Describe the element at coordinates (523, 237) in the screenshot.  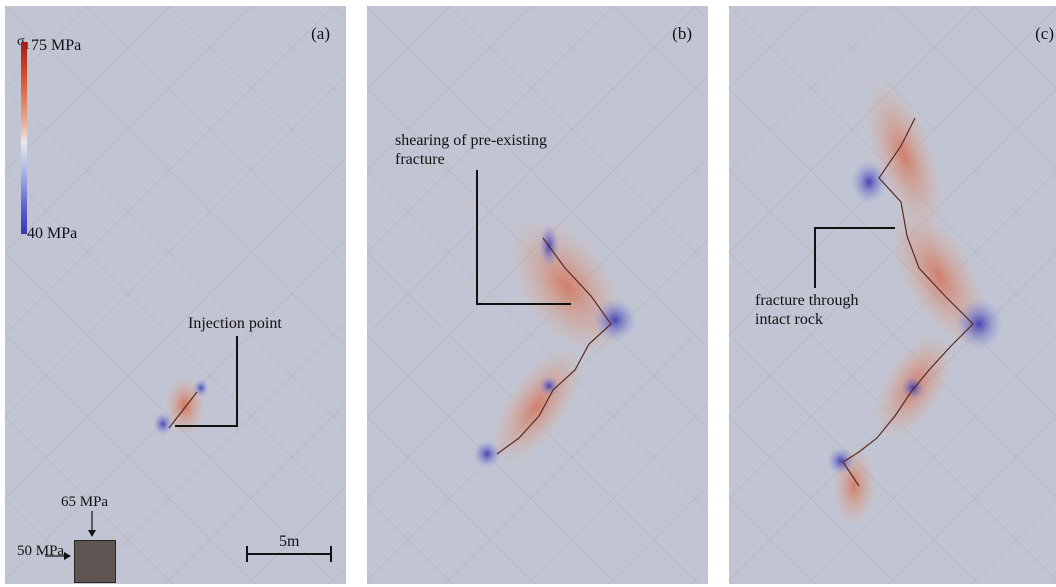
I see `shearing-leader-line` at that location.